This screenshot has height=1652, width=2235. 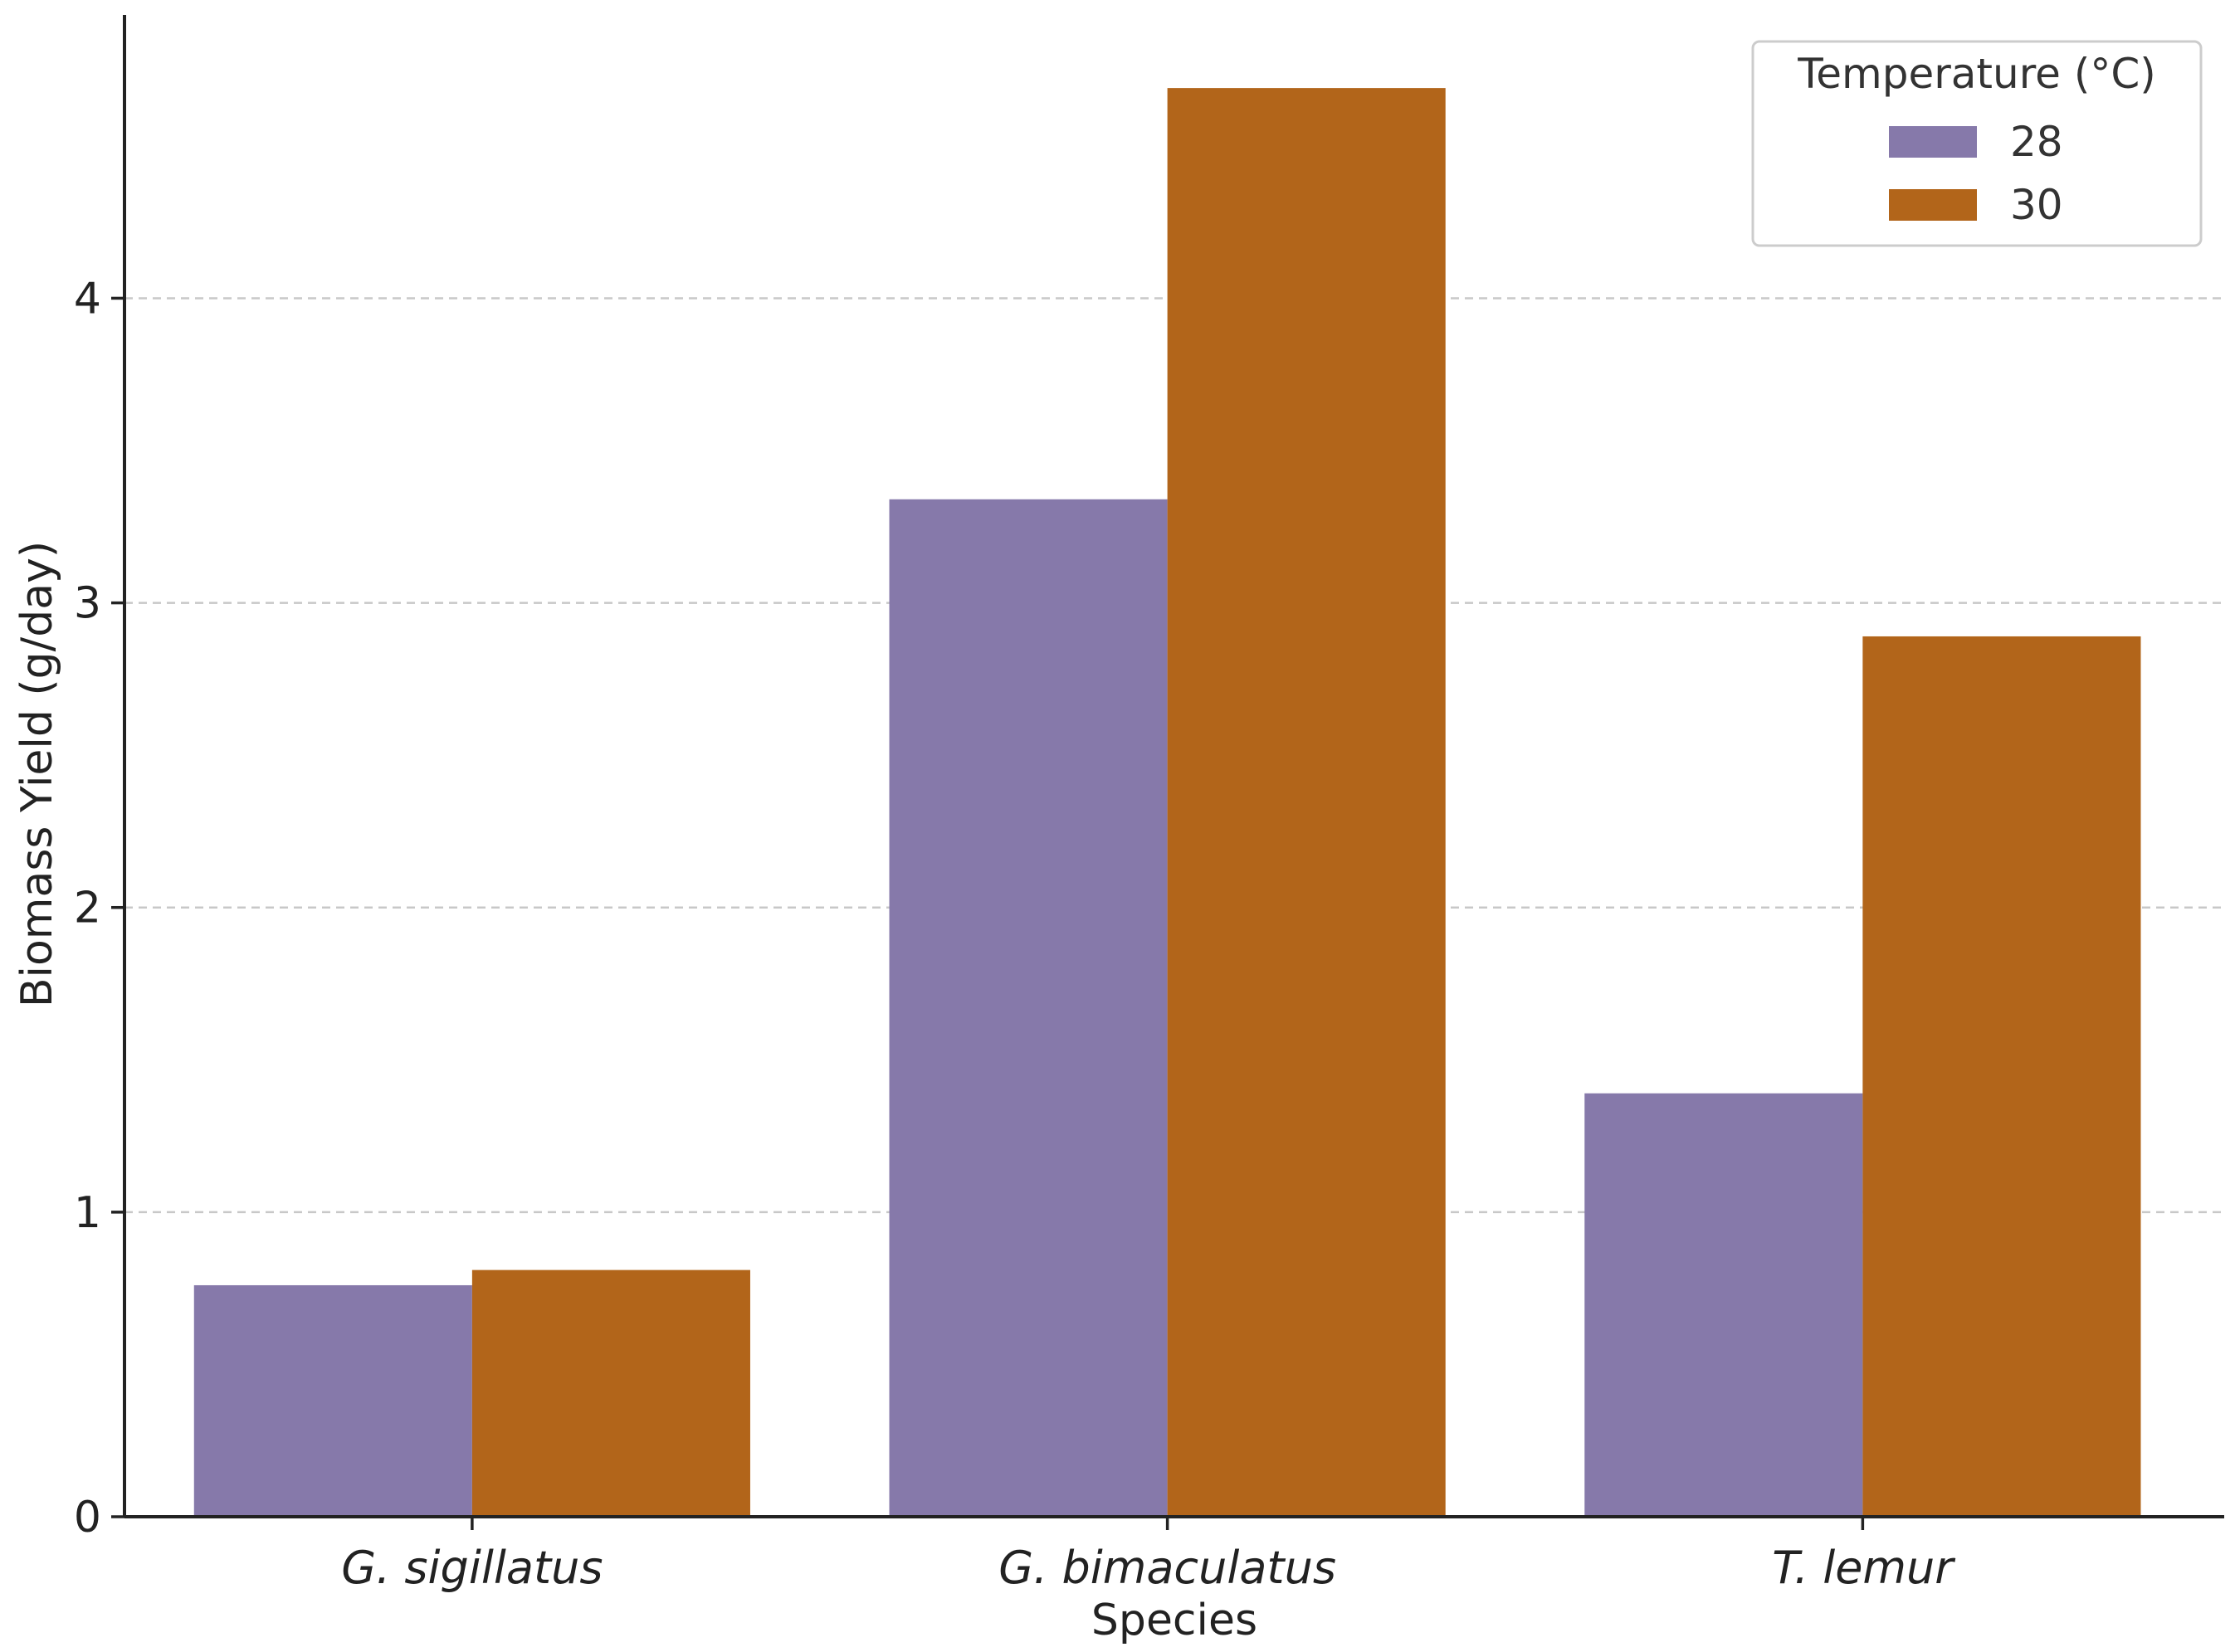 What do you see at coordinates (472, 1568) in the screenshot?
I see `x-tick-label: G. sigillatus` at bounding box center [472, 1568].